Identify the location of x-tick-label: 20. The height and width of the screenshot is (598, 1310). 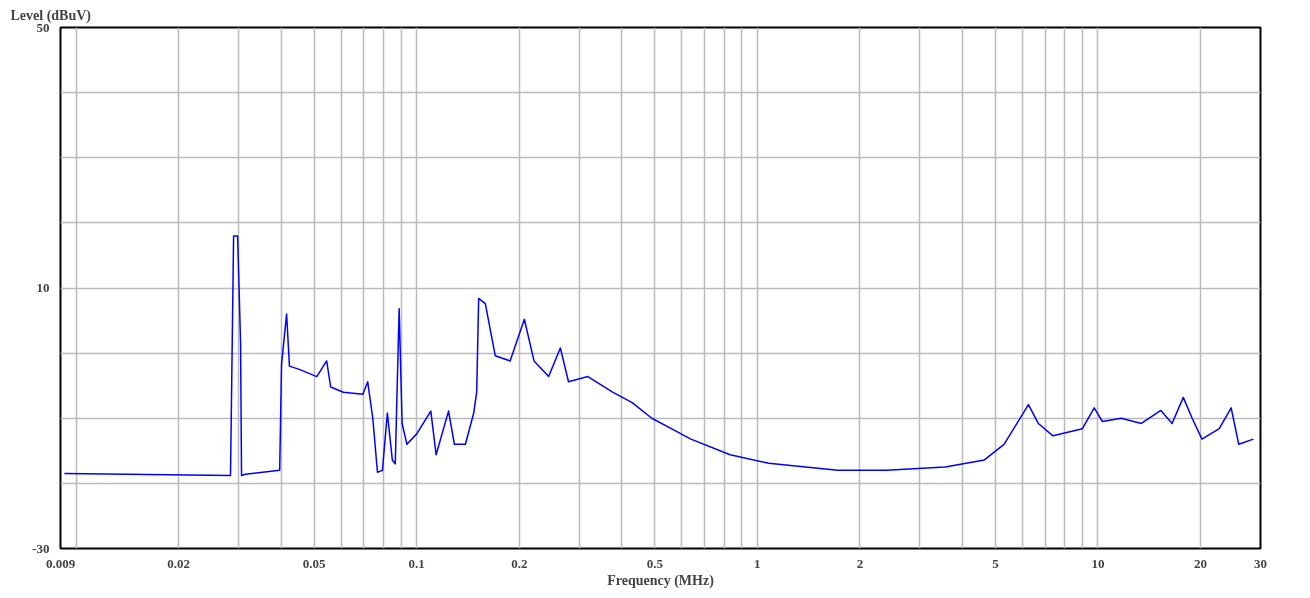
(1201, 563).